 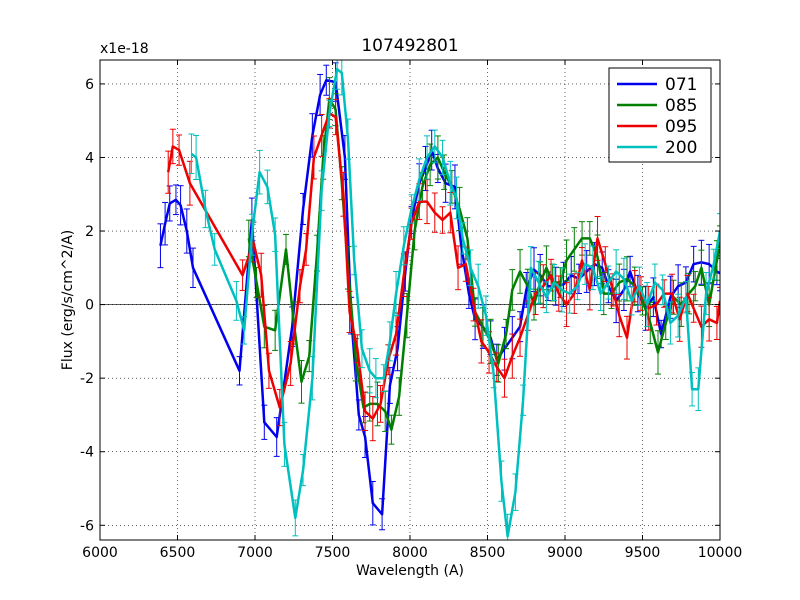 I want to click on x-tick-label: 7000, so click(x=255, y=553).